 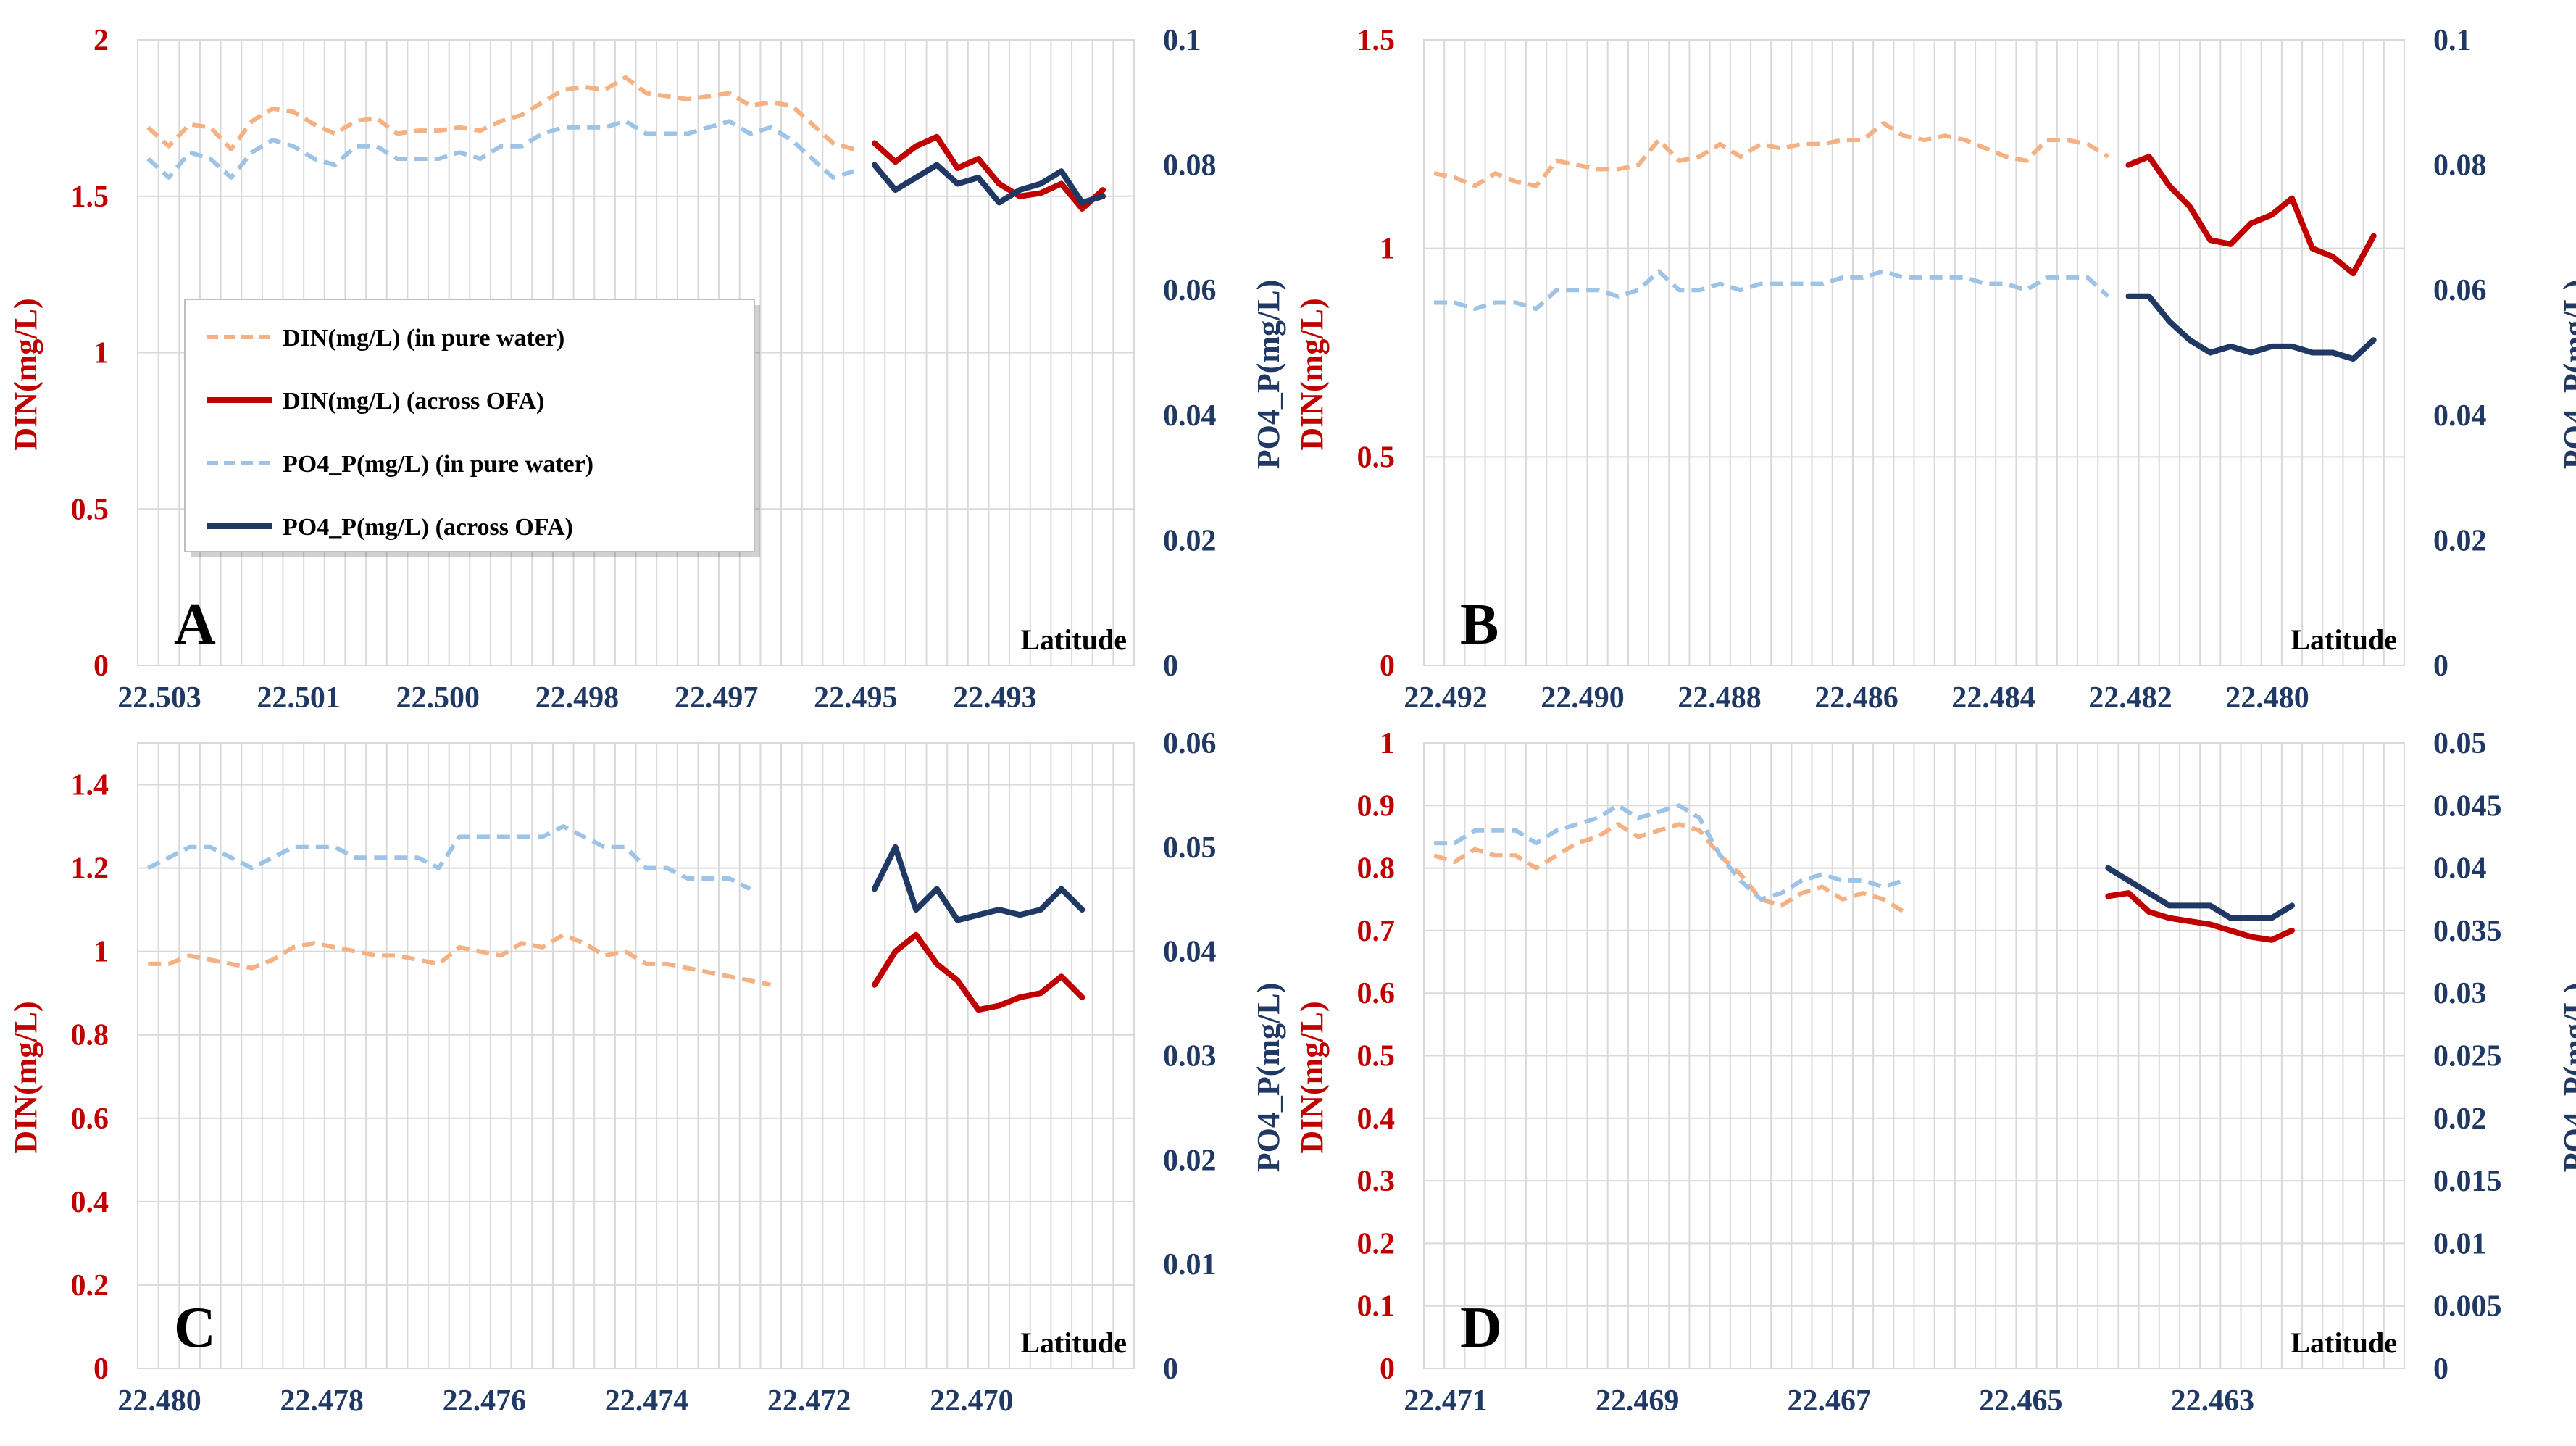 I want to click on panel-a-series-po4-pure, so click(x=500, y=150).